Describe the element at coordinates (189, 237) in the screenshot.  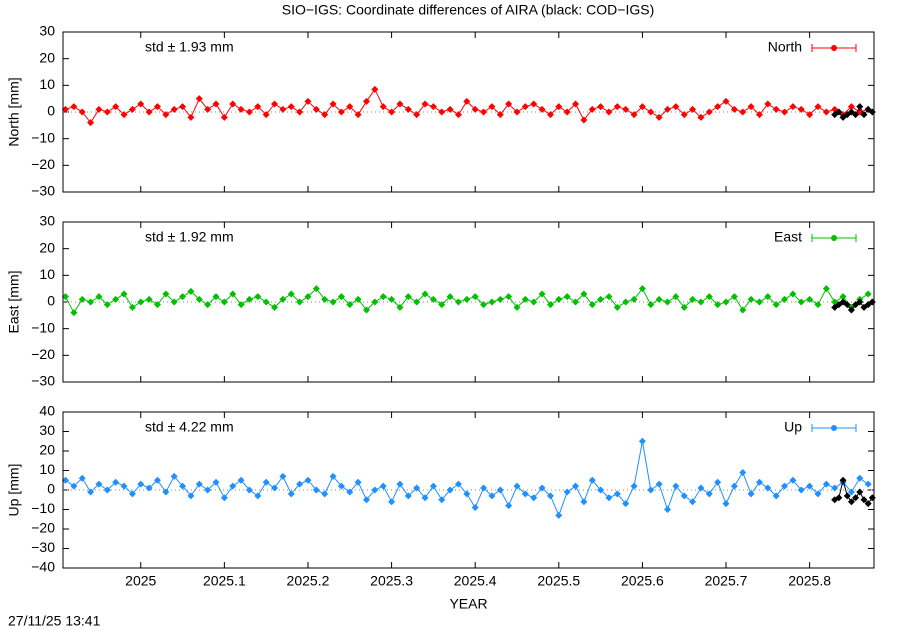
I see `annotation: std ± 1.92 mm` at that location.